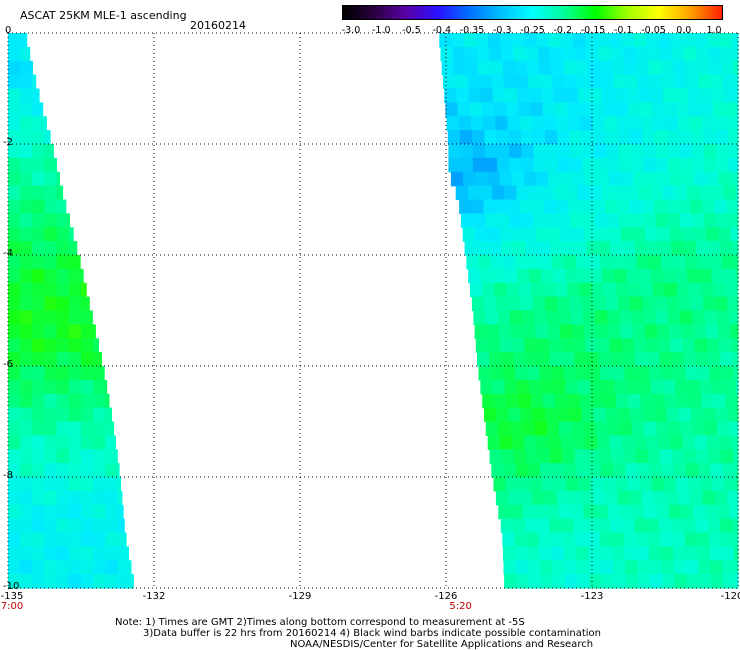 This screenshot has width=740, height=650. What do you see at coordinates (502, 30) in the screenshot?
I see `colorbar-tick-label: -0.3` at bounding box center [502, 30].